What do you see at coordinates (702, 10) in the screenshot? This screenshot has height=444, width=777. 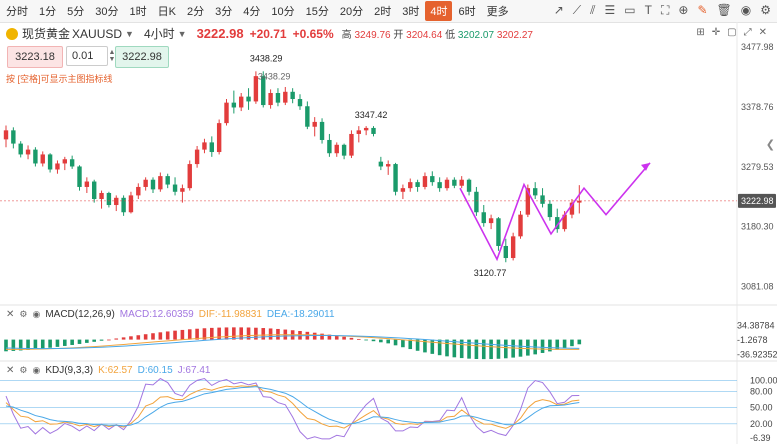 I see `edit-icon: ✎` at bounding box center [702, 10].